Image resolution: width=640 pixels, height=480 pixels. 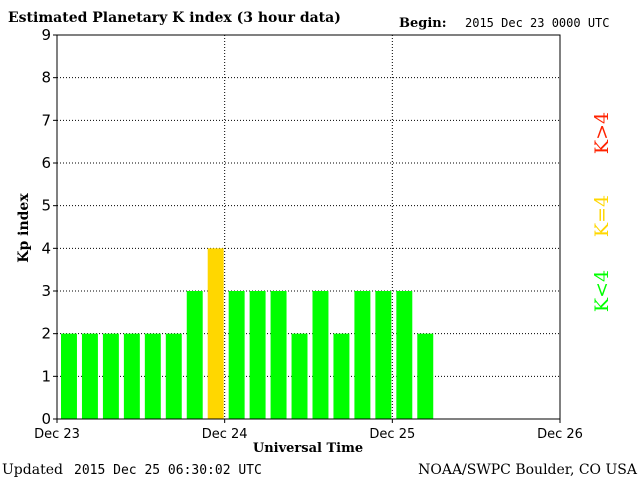 I want to click on y-tick-label: 4, so click(x=46, y=248).